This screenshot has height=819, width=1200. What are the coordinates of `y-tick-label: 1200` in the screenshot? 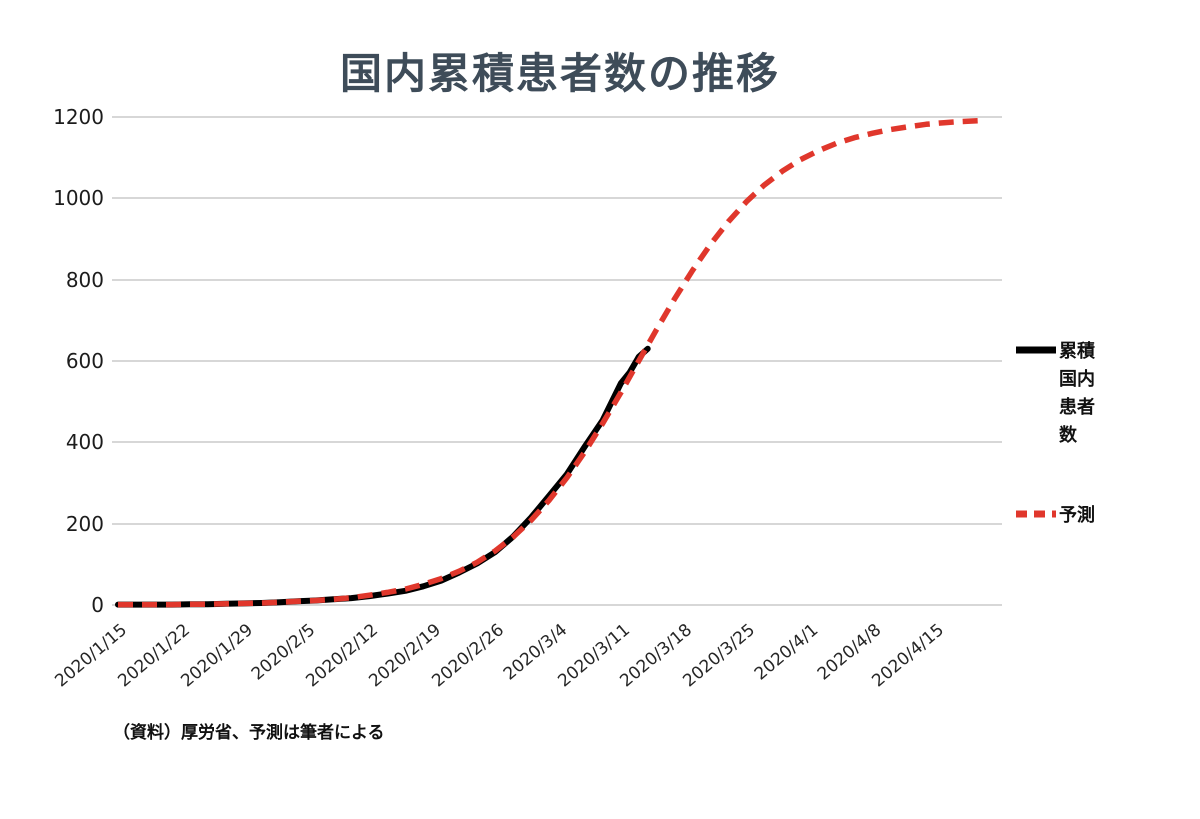 It's located at (78, 117).